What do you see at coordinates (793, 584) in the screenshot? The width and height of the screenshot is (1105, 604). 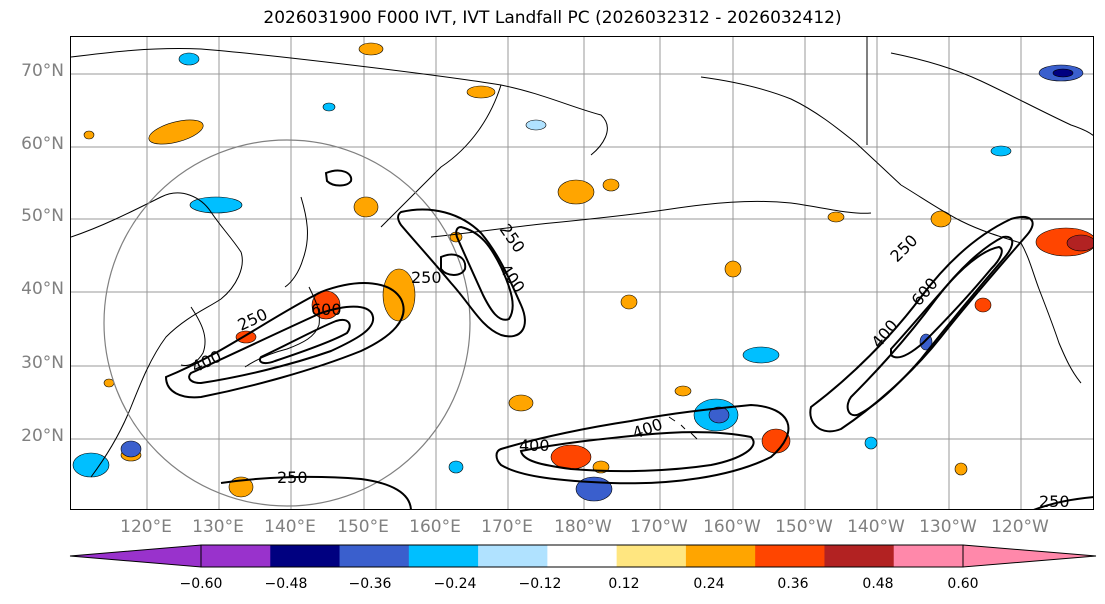 I see `colorbar-tick: 0.36` at bounding box center [793, 584].